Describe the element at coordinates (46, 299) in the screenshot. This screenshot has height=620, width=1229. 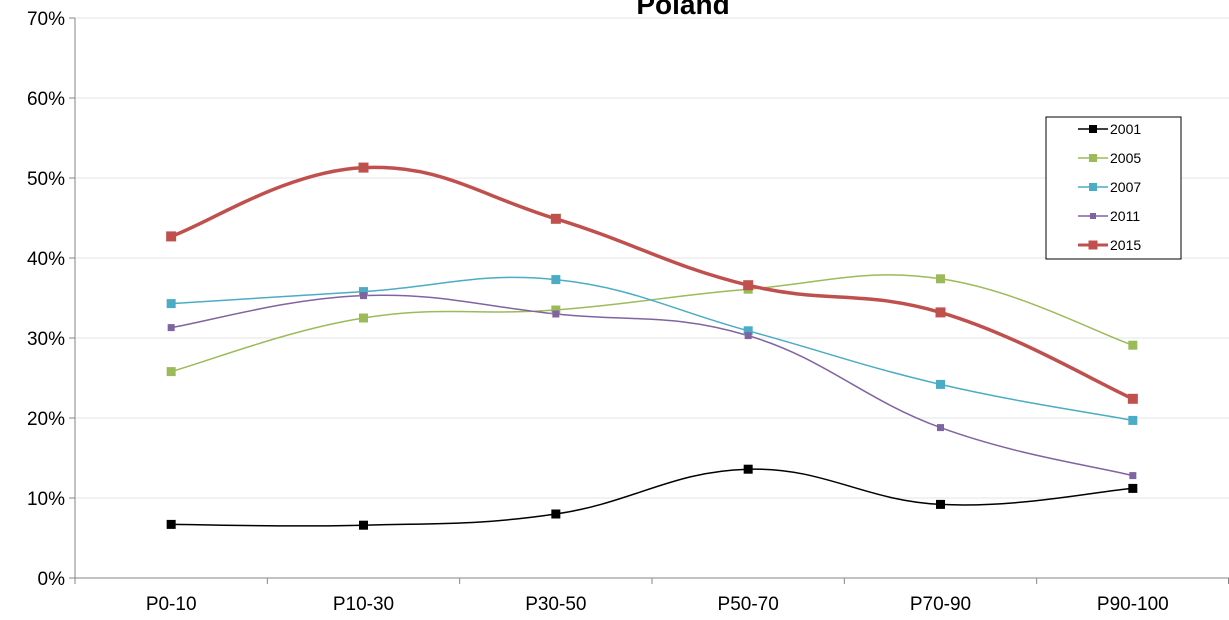
I see `y-axis-tick-labels: 0% 10% 20% 30% 40% 50% 60% 70%` at that location.